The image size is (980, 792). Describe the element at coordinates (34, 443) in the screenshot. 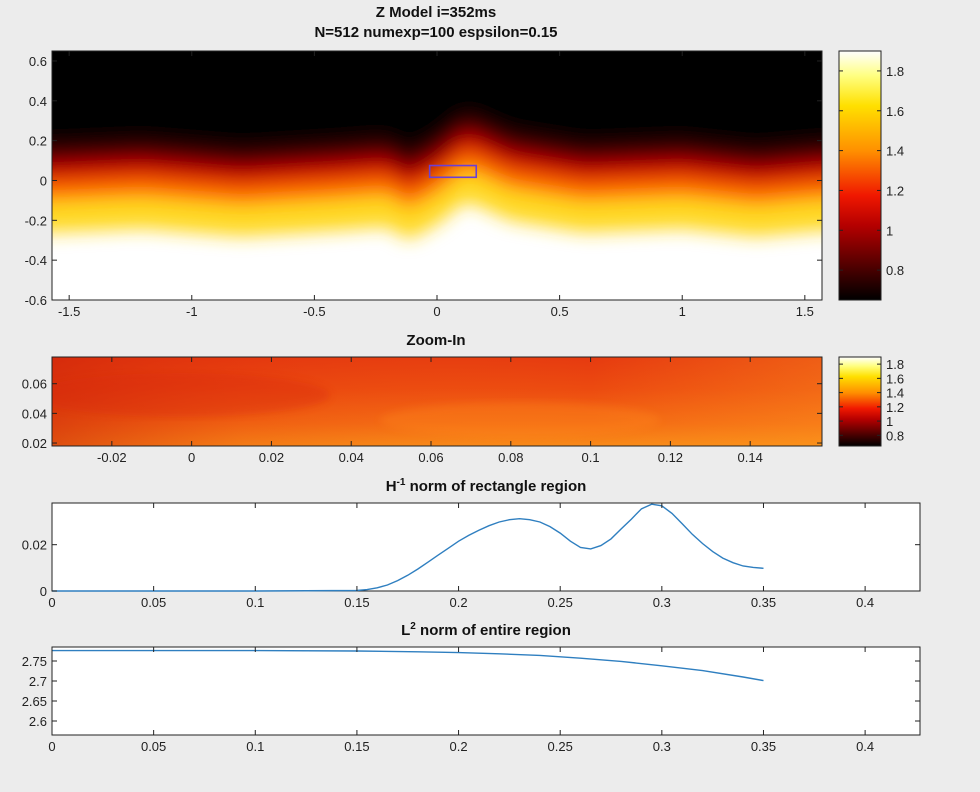

I see `zoom-ytick-label: 0.02` at that location.